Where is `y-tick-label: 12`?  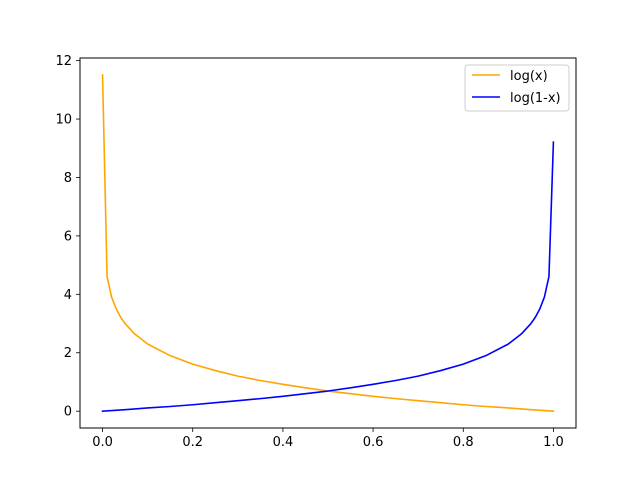 y-tick-label: 12 is located at coordinates (63, 61).